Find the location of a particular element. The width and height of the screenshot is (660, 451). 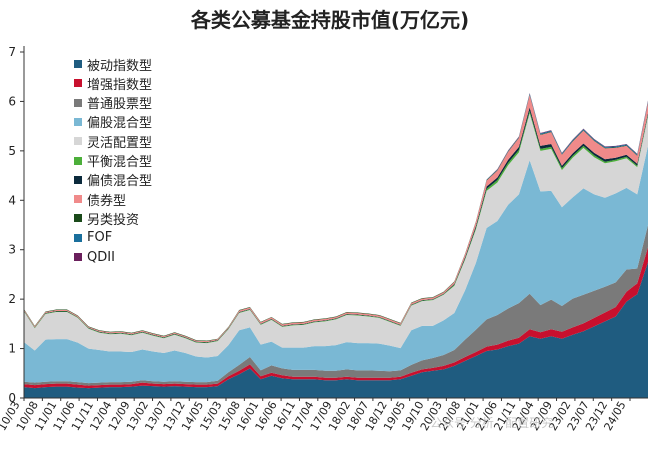

legend-label: 债券型 is located at coordinates (107, 201).